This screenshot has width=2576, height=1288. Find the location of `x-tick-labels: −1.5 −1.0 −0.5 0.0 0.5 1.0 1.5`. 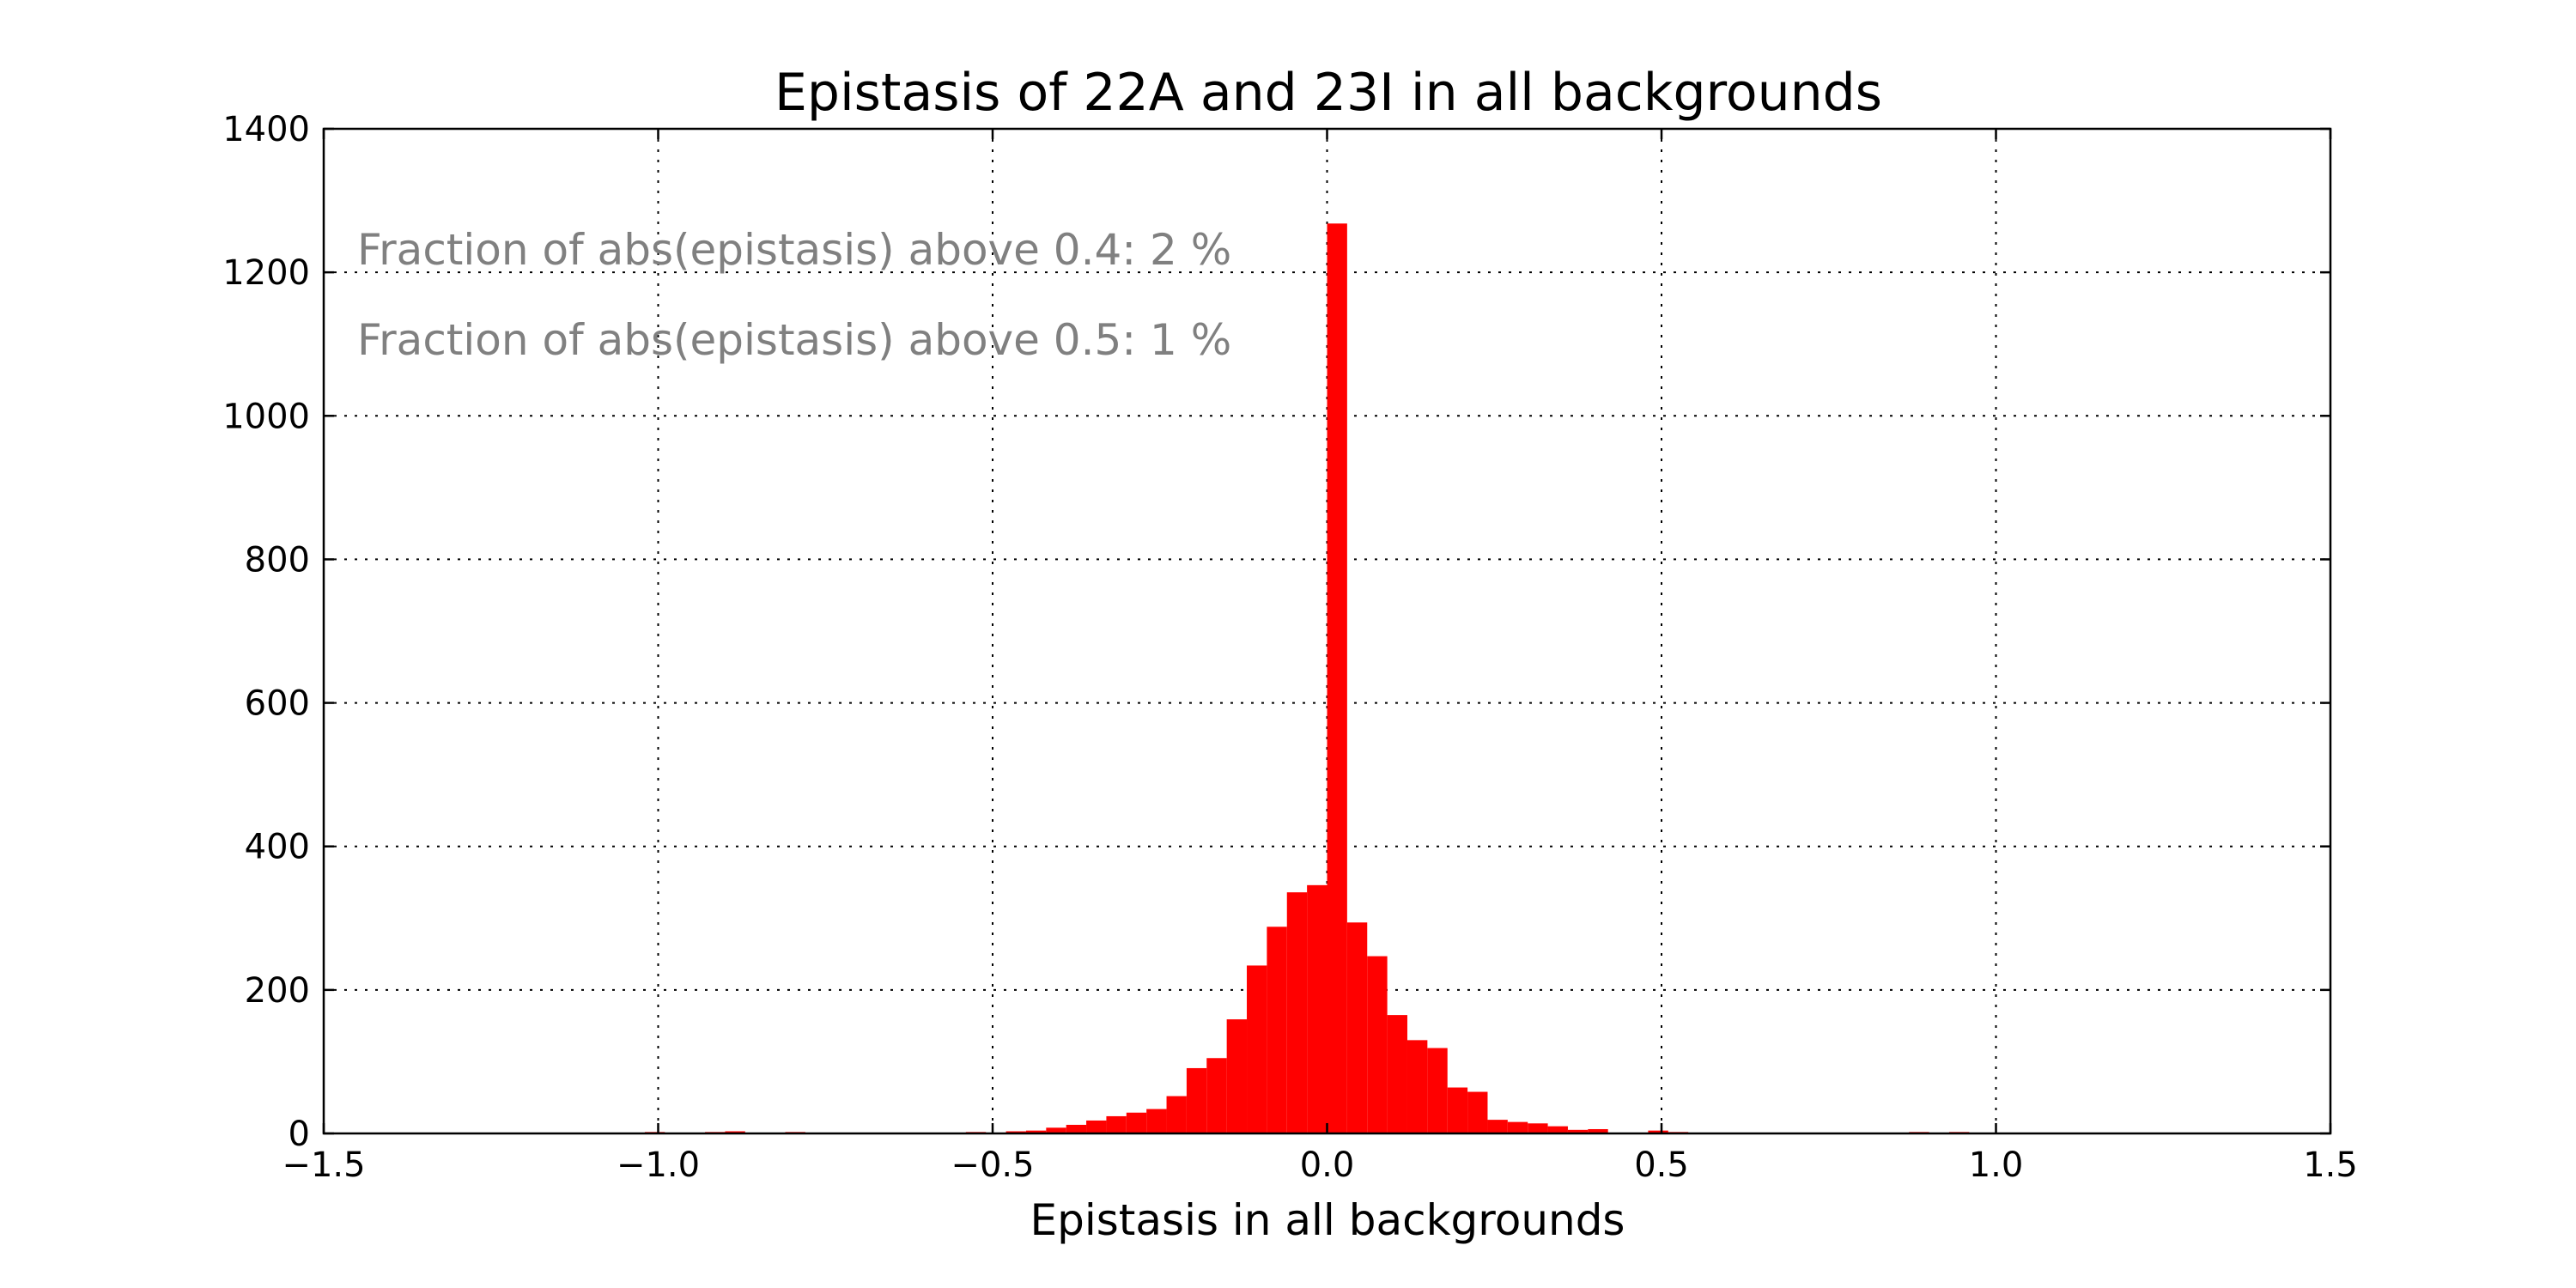

x-tick-labels: −1.5 −1.0 −0.5 0.0 0.5 1.0 1.5 is located at coordinates (1319, 1165).